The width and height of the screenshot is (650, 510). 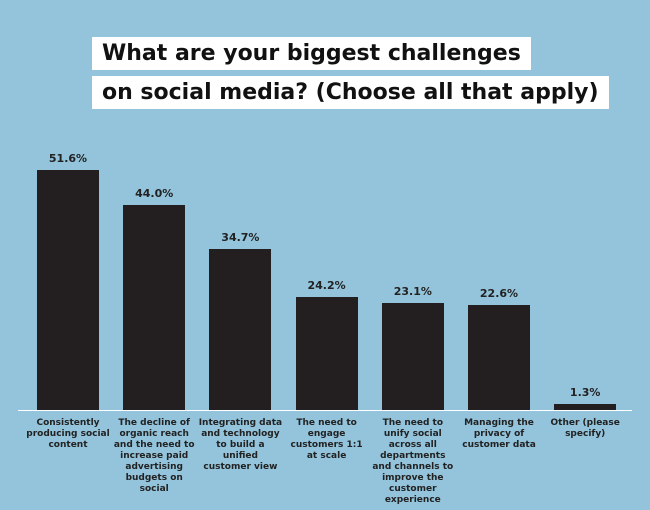 I want to click on baseline, so click(x=325, y=410).